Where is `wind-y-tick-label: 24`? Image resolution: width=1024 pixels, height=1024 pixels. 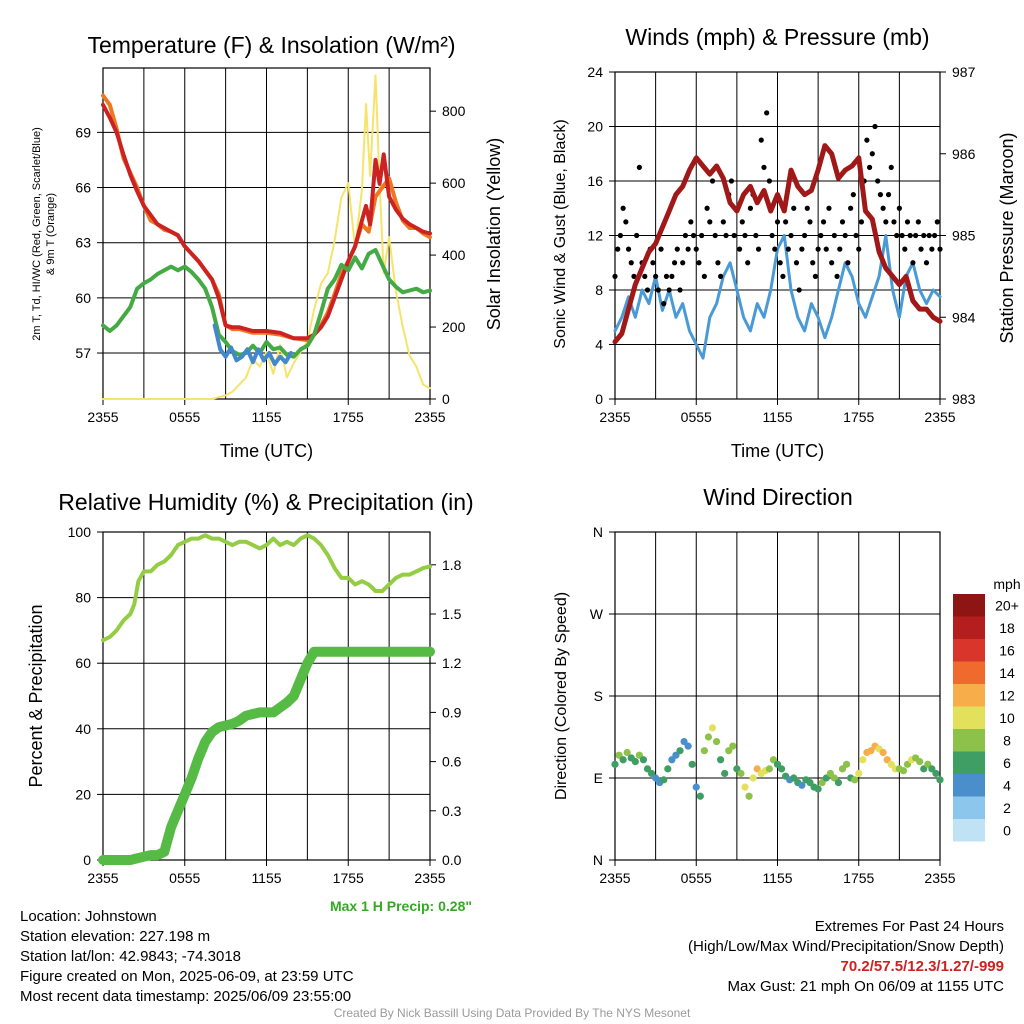
wind-y-tick-label: 24 is located at coordinates (595, 72).